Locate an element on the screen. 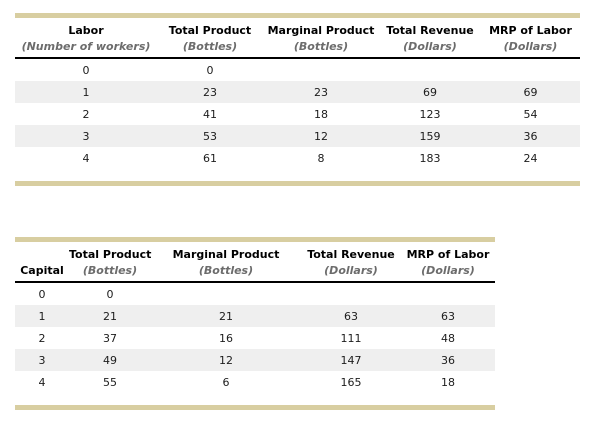 This screenshot has width=616, height=424. table-cell: 24 is located at coordinates (530, 158).